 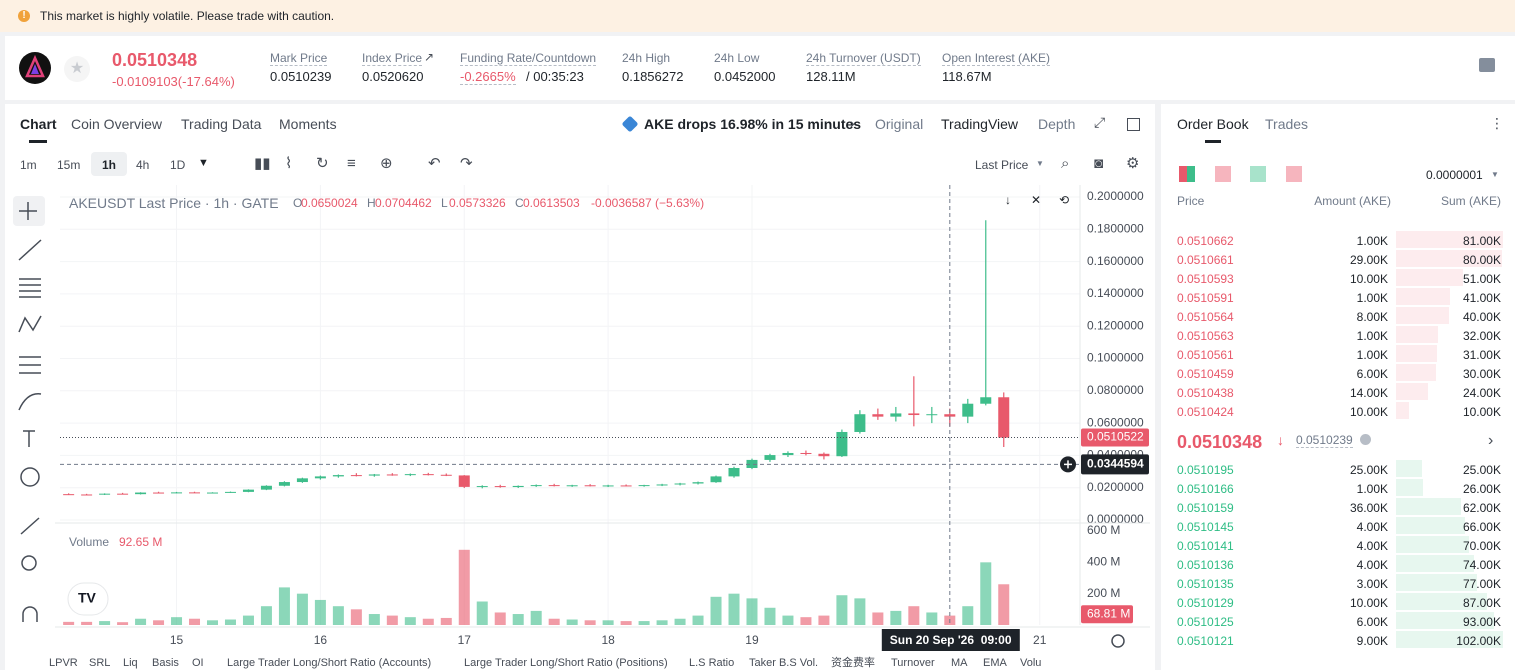 What do you see at coordinates (1223, 174) in the screenshot?
I see `book-mode-asks` at bounding box center [1223, 174].